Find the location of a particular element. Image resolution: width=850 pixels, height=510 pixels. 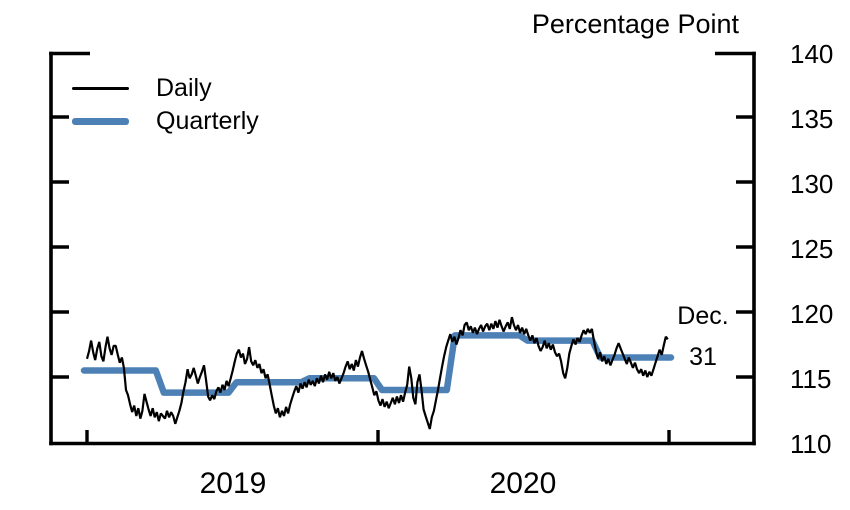

chart-title: Percentage Point is located at coordinates (635, 24).